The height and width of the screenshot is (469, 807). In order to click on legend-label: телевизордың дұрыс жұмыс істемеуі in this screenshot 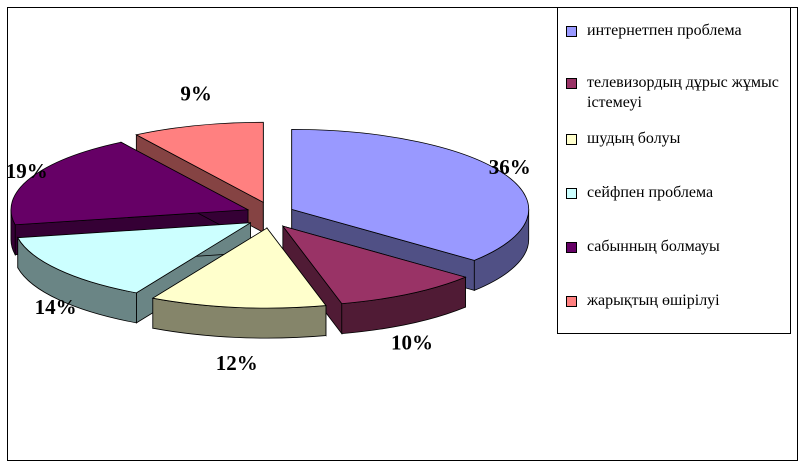, I will do `click(683, 92)`.